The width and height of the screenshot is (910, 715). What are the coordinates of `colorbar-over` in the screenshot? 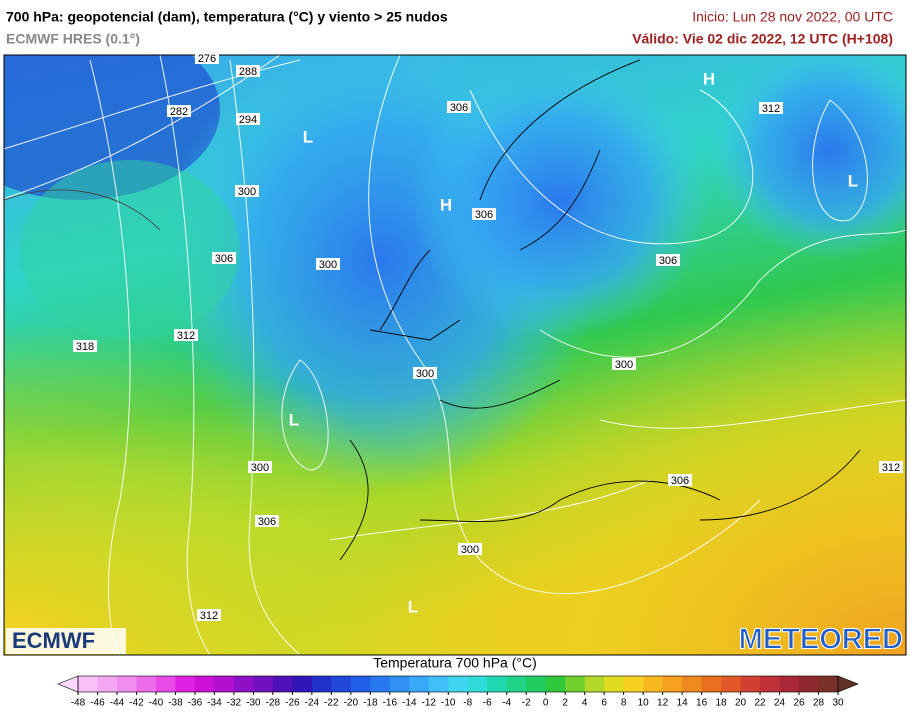 It's located at (848, 684).